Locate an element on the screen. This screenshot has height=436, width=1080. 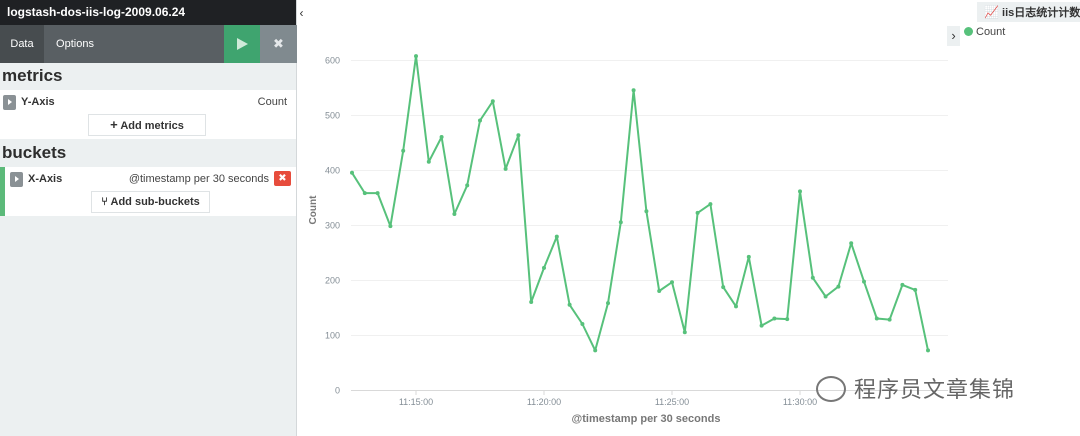
add-metrics-button: + Add metrics is located at coordinates (147, 125).